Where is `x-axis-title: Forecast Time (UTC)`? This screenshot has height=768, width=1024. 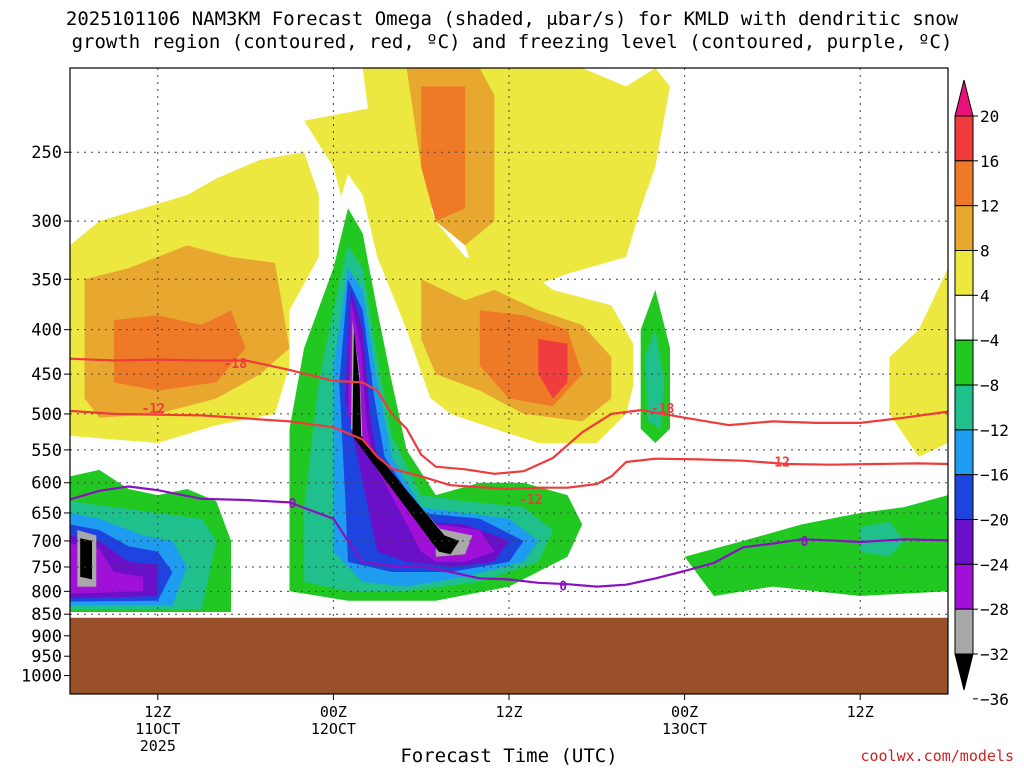 x-axis-title: Forecast Time (UTC) is located at coordinates (509, 756).